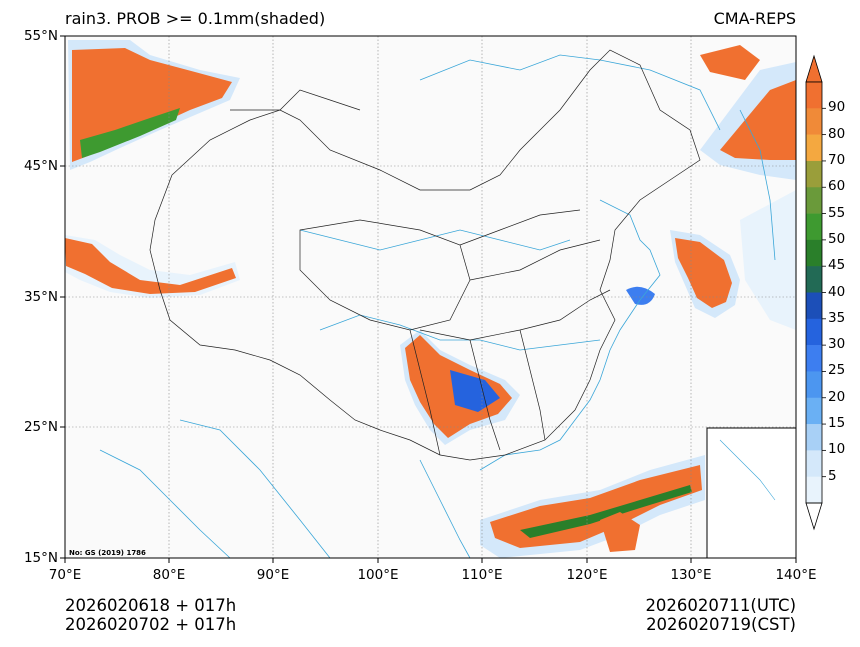 The height and width of the screenshot is (647, 860). I want to click on map-title: rain3. PROB >= 0.1mm(shaded), so click(195, 18).